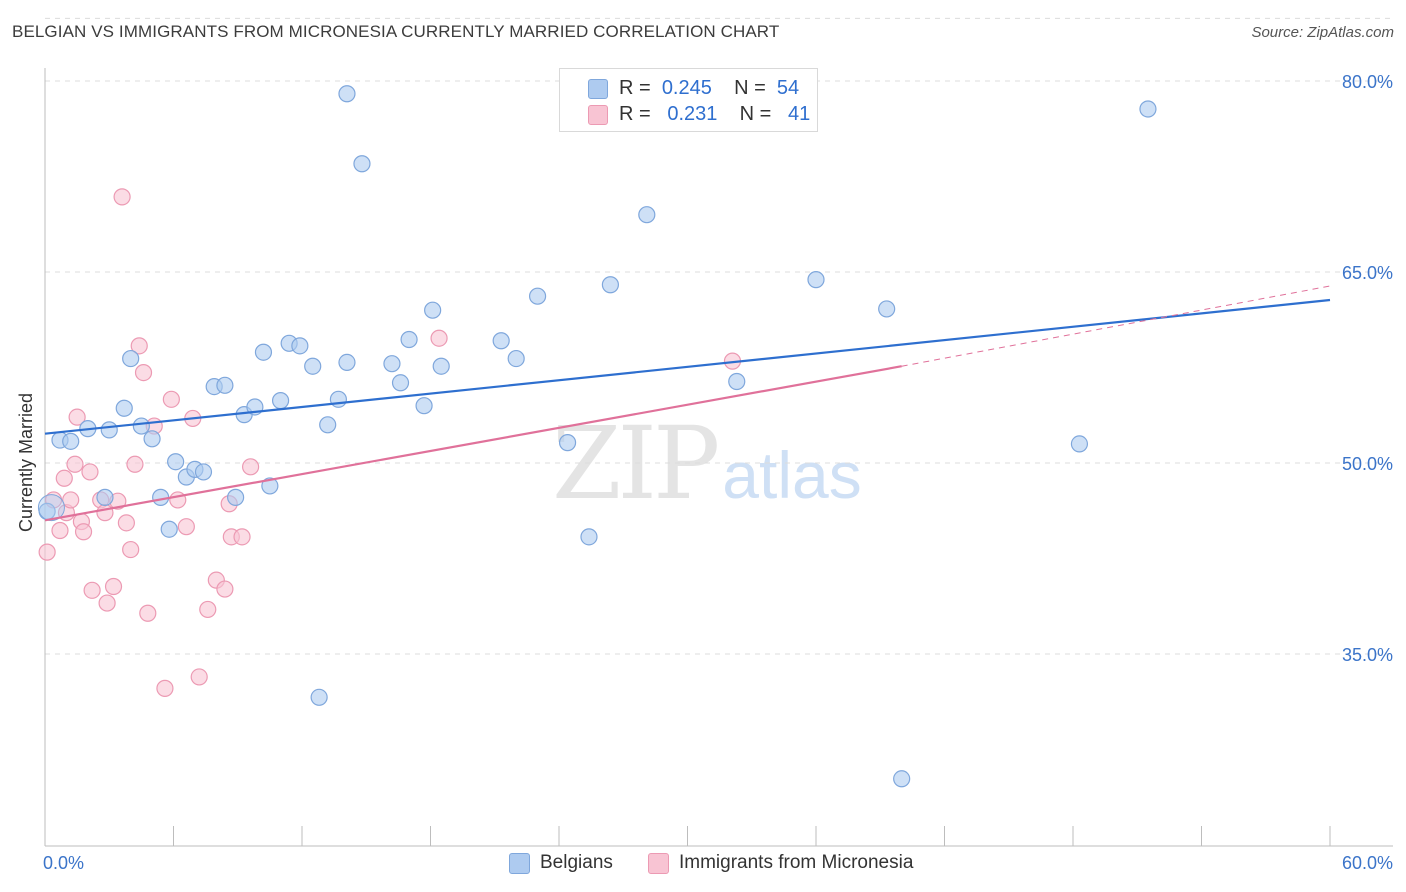 This screenshot has height=892, width=1406. I want to click on y-tick-label: 35.0%, so click(1367, 655).